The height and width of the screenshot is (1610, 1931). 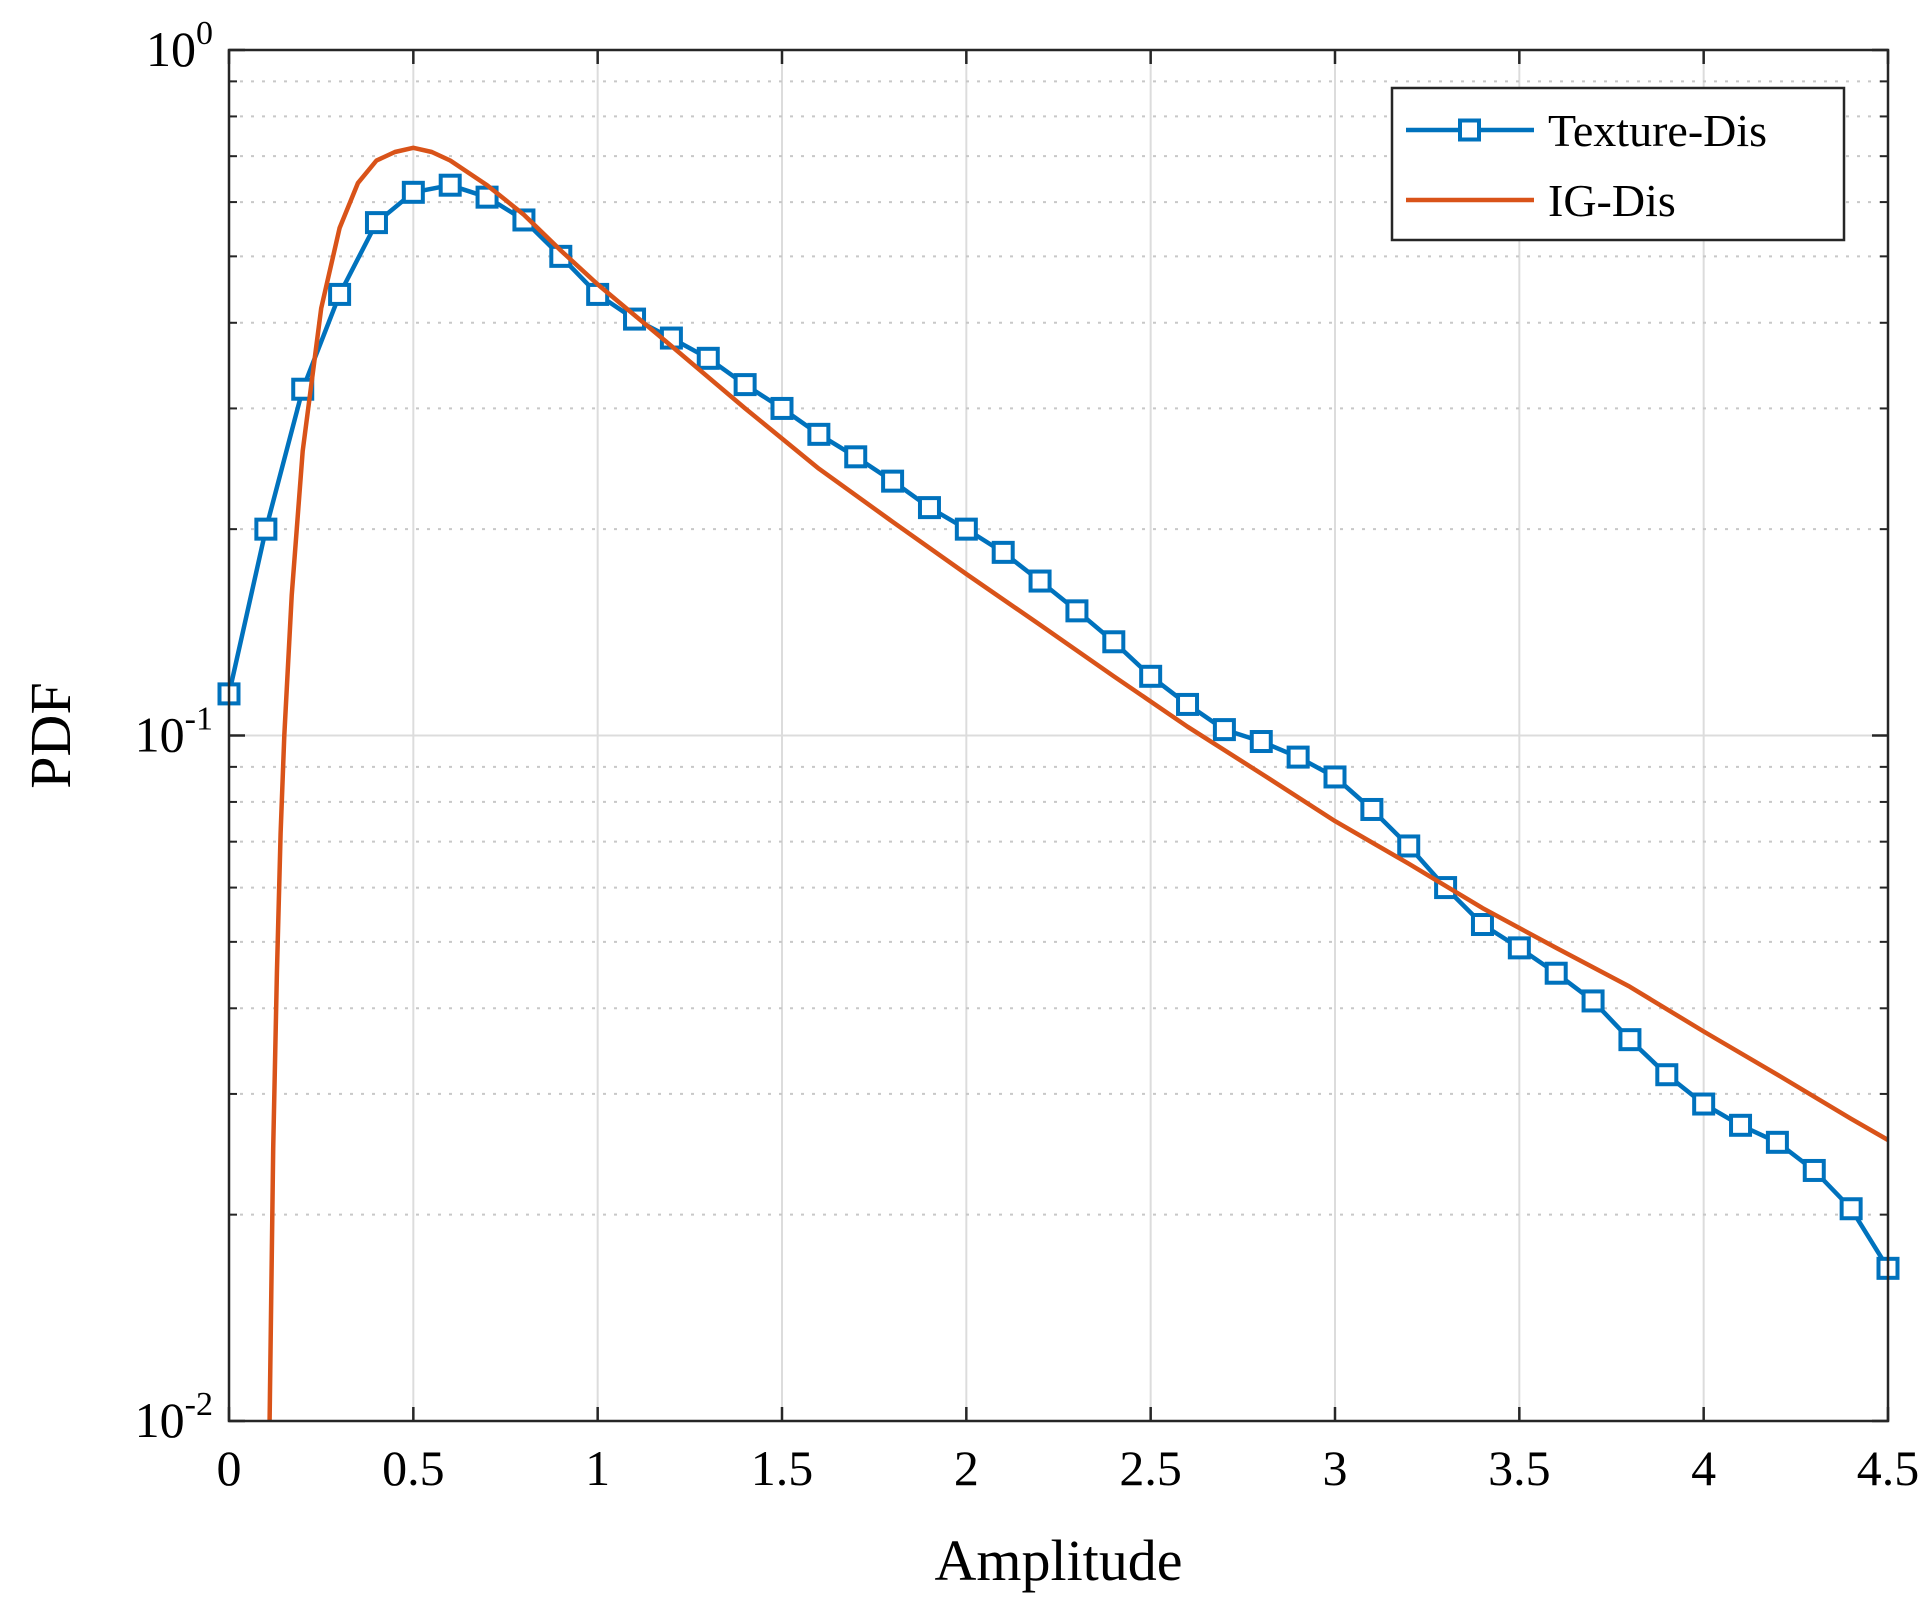 What do you see at coordinates (1703, 1468) in the screenshot?
I see `x-tick-label: 4` at bounding box center [1703, 1468].